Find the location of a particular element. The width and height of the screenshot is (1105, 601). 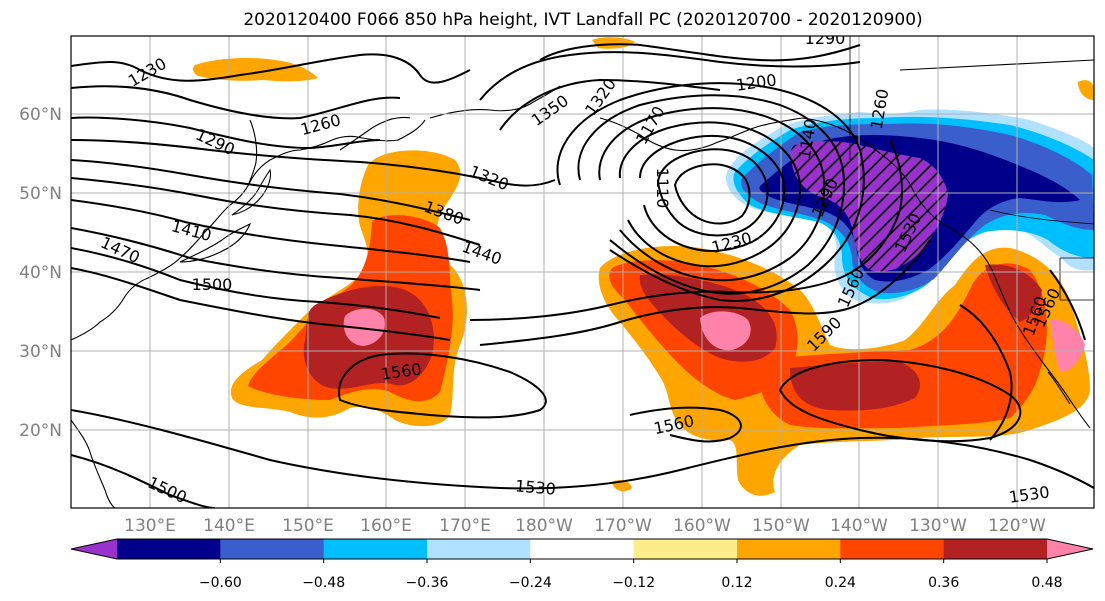

coastline-chukotka is located at coordinates (495, 102).